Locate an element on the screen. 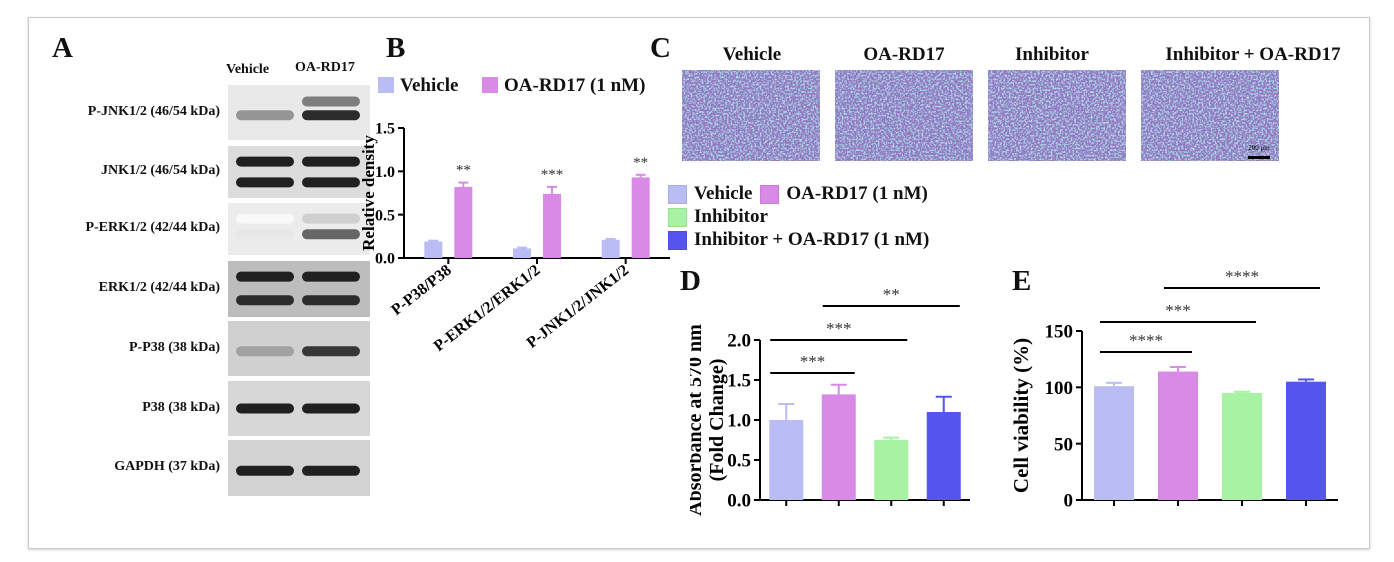  y-tick-label: 150 is located at coordinates (1059, 332).